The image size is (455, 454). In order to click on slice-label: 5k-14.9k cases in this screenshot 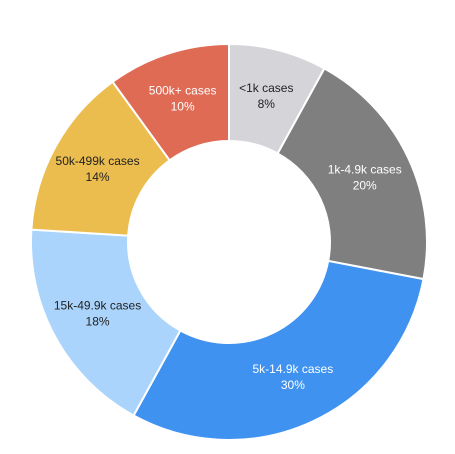, I will do `click(293, 369)`.